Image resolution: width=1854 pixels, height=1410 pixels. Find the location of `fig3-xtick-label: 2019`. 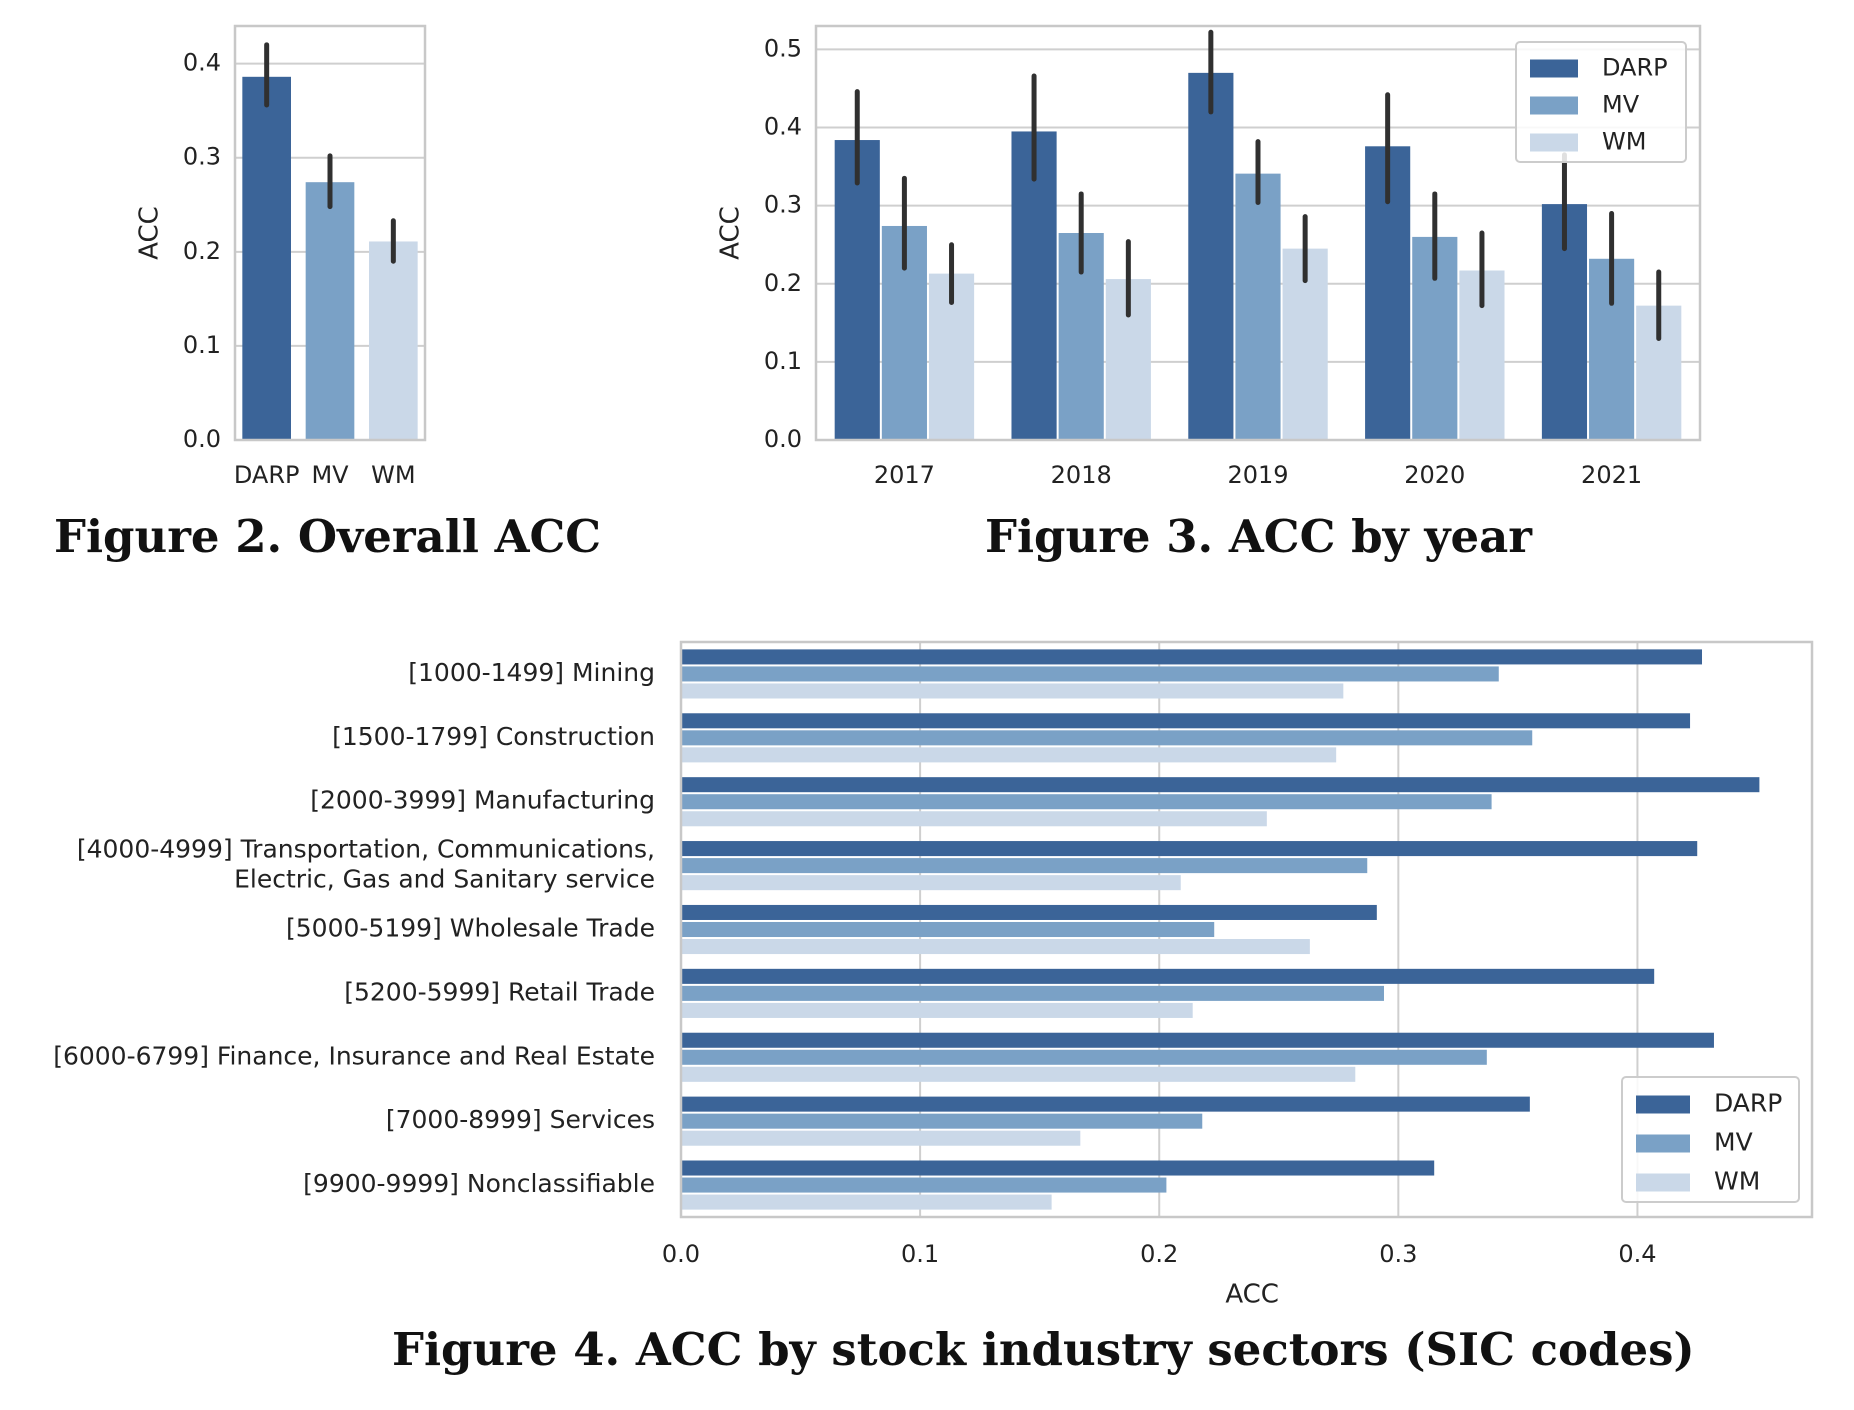

fig3-xtick-label: 2019 is located at coordinates (1257, 475).